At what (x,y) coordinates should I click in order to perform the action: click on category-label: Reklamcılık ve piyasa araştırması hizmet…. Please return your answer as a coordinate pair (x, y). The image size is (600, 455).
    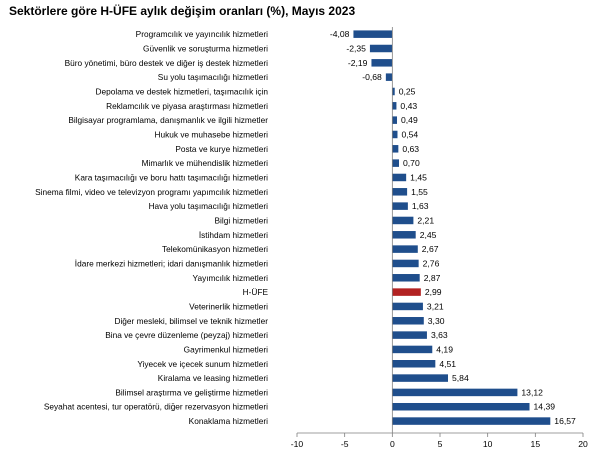
    Looking at the image, I should click on (187, 106).